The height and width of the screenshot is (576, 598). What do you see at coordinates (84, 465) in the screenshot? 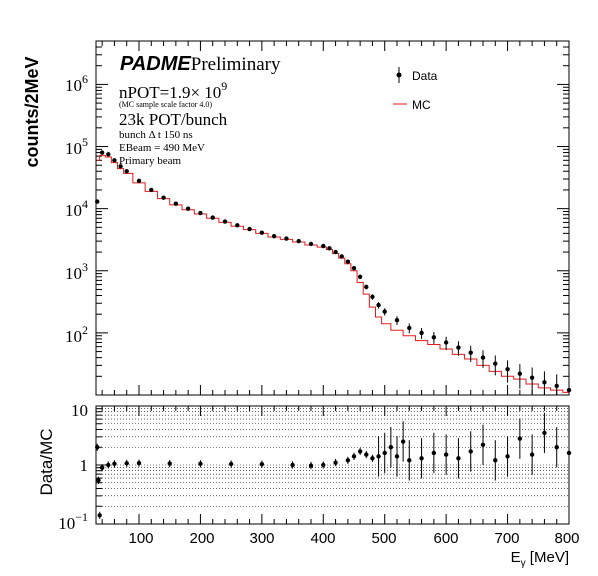
I see `ratio-y-tick-label-1: 1` at bounding box center [84, 465].